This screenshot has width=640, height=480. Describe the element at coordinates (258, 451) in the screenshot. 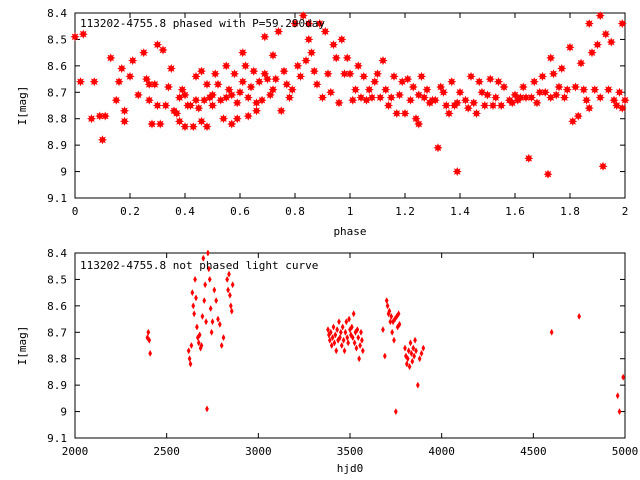

I see `unphased-x-tick-label: 3000` at that location.